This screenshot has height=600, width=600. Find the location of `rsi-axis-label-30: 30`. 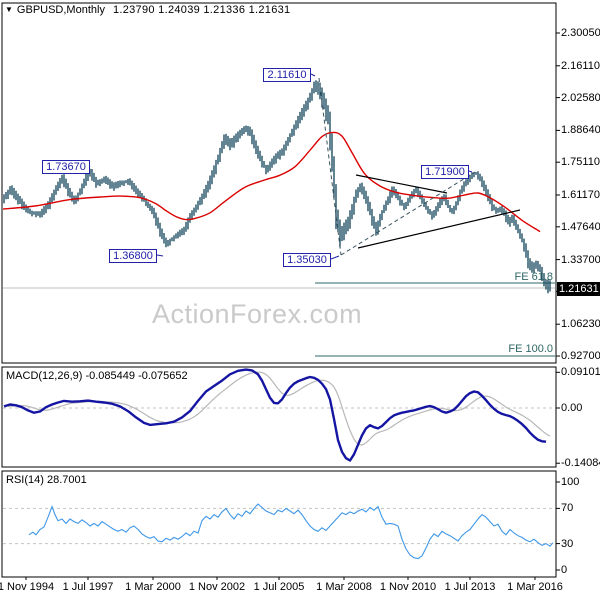

rsi-axis-label-30: 30 is located at coordinates (567, 543).